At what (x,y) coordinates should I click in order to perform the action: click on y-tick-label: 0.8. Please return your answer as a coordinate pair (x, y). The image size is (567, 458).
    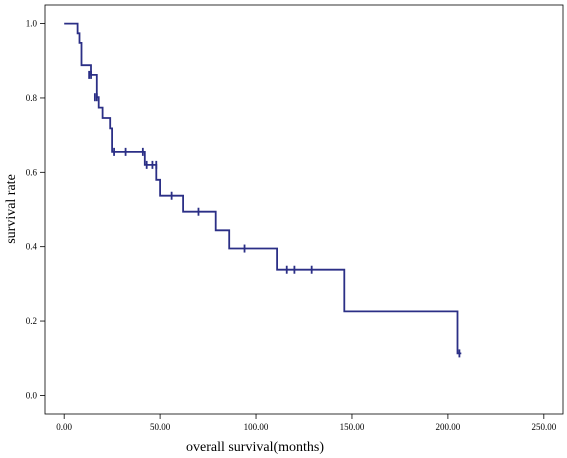
    Looking at the image, I should click on (32, 98).